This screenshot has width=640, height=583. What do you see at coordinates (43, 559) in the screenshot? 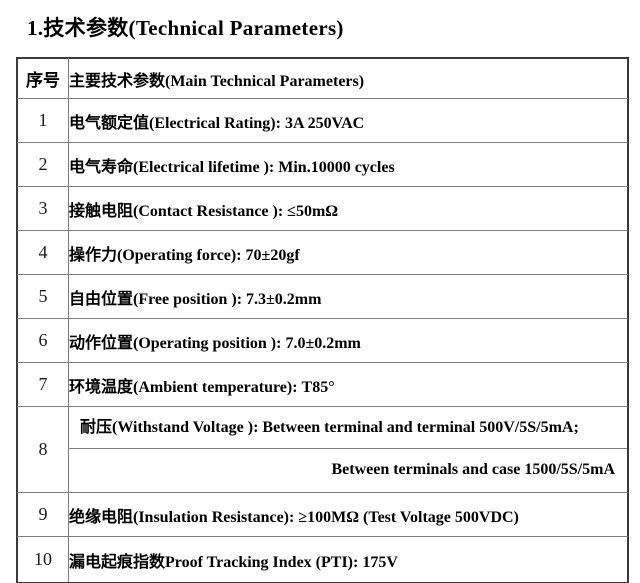
I see `row-number: 10` at bounding box center [43, 559].